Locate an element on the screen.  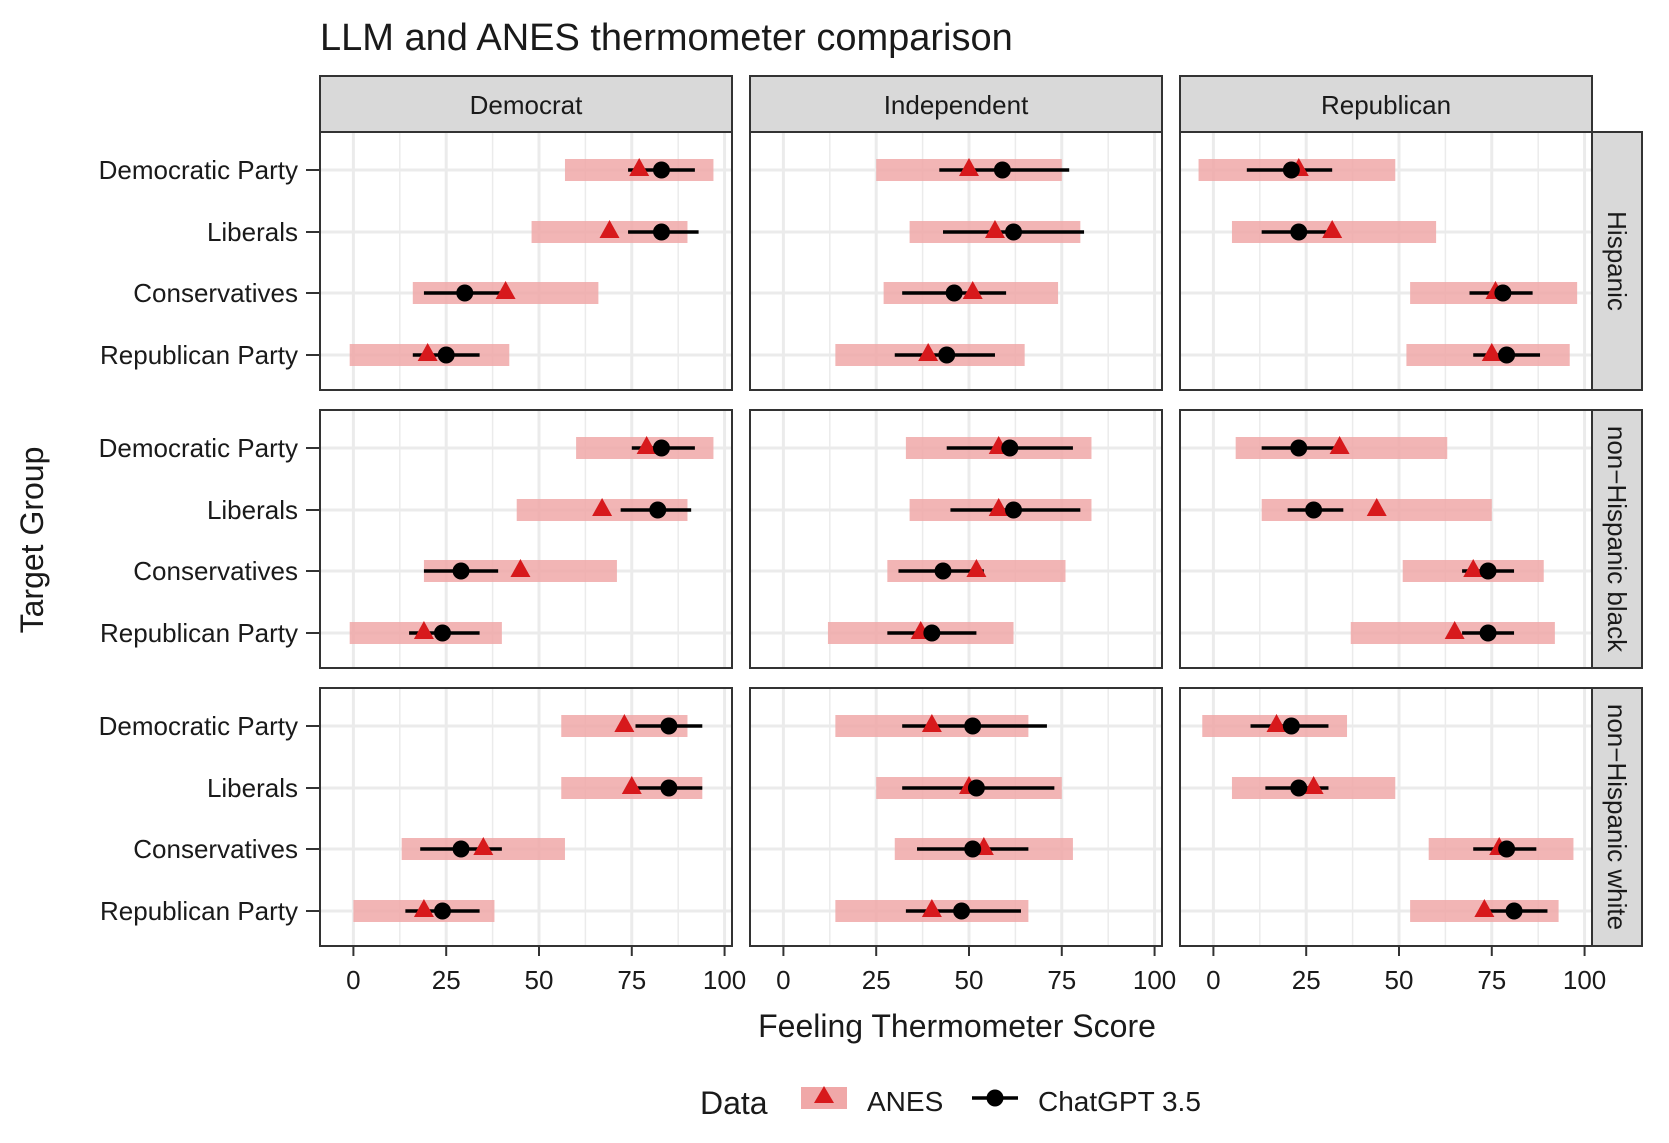
y-axis-title: Target Group is located at coordinates (32, 540).